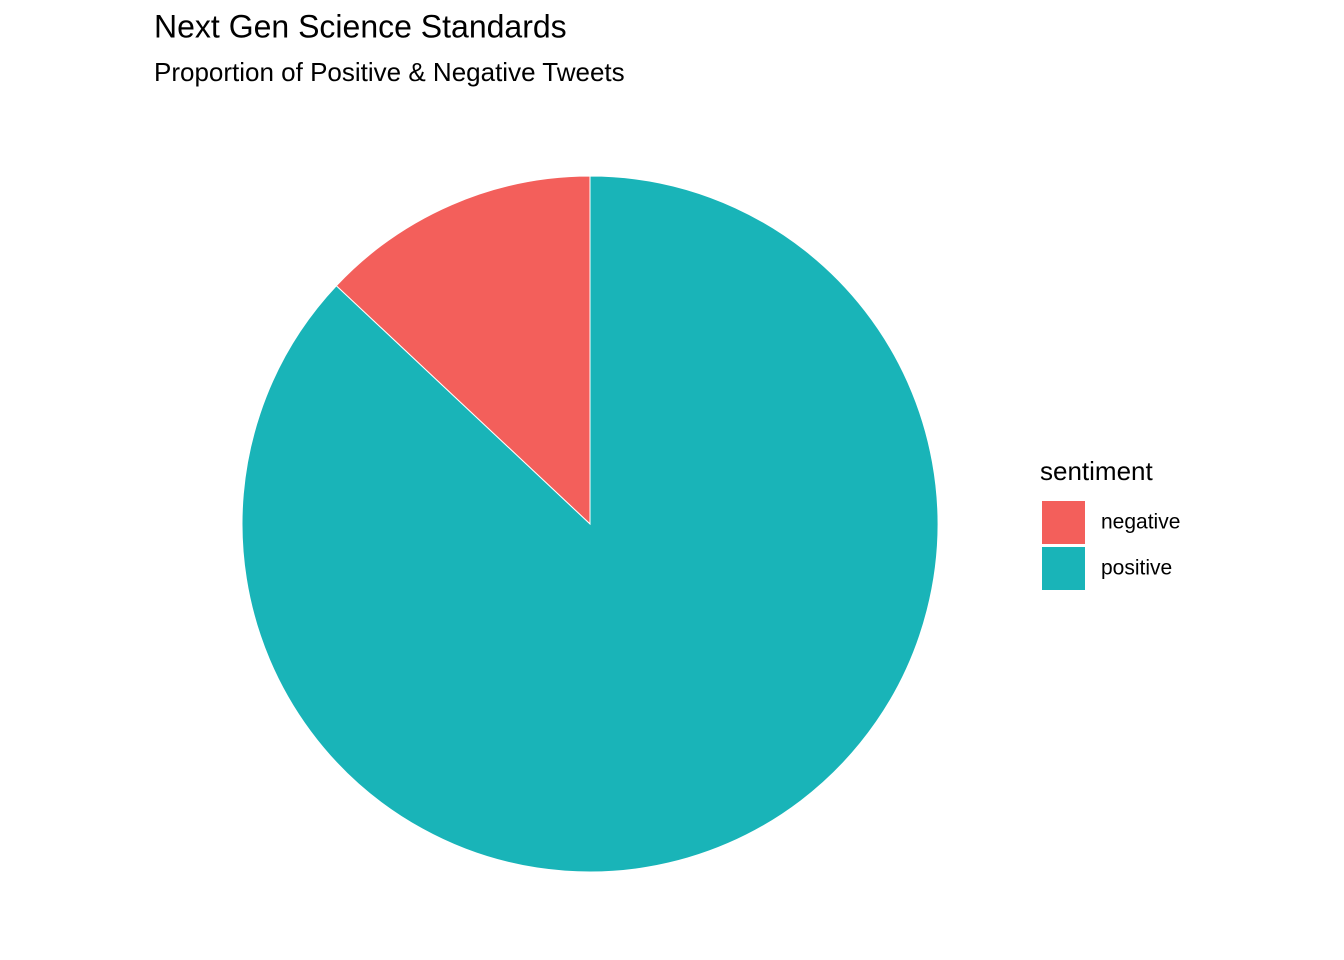 The image size is (1344, 960). What do you see at coordinates (389, 72) in the screenshot?
I see `chart-subtitle: Proportion of Positive & Negative Tweets` at bounding box center [389, 72].